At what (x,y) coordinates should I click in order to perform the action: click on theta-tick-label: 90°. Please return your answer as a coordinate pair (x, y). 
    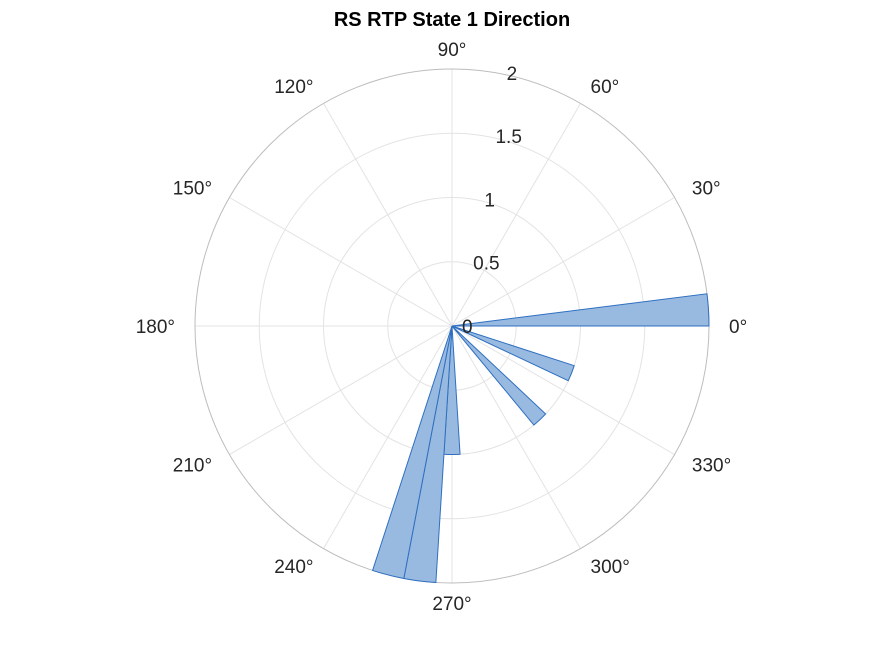
    Looking at the image, I should click on (452, 50).